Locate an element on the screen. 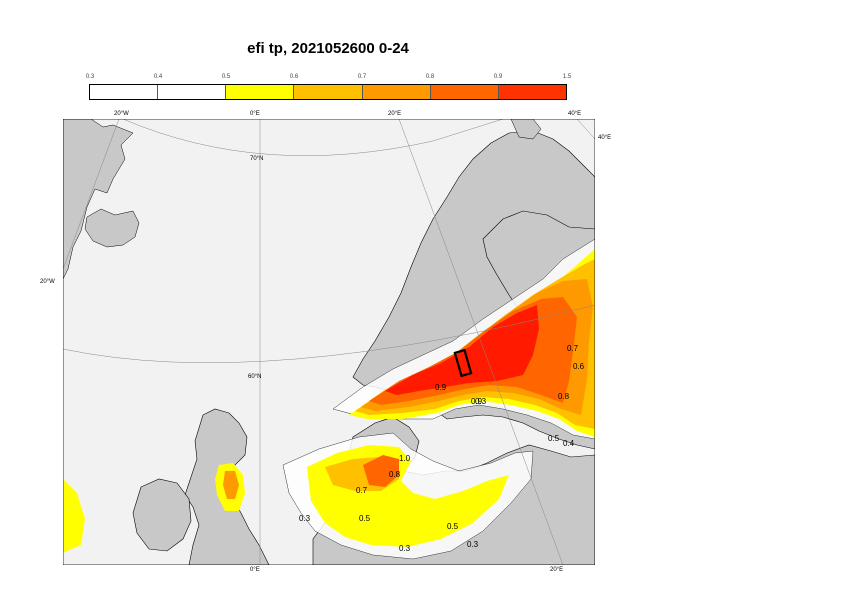 This screenshot has height=596, width=842. label-0-bottom: 0°E is located at coordinates (255, 570).